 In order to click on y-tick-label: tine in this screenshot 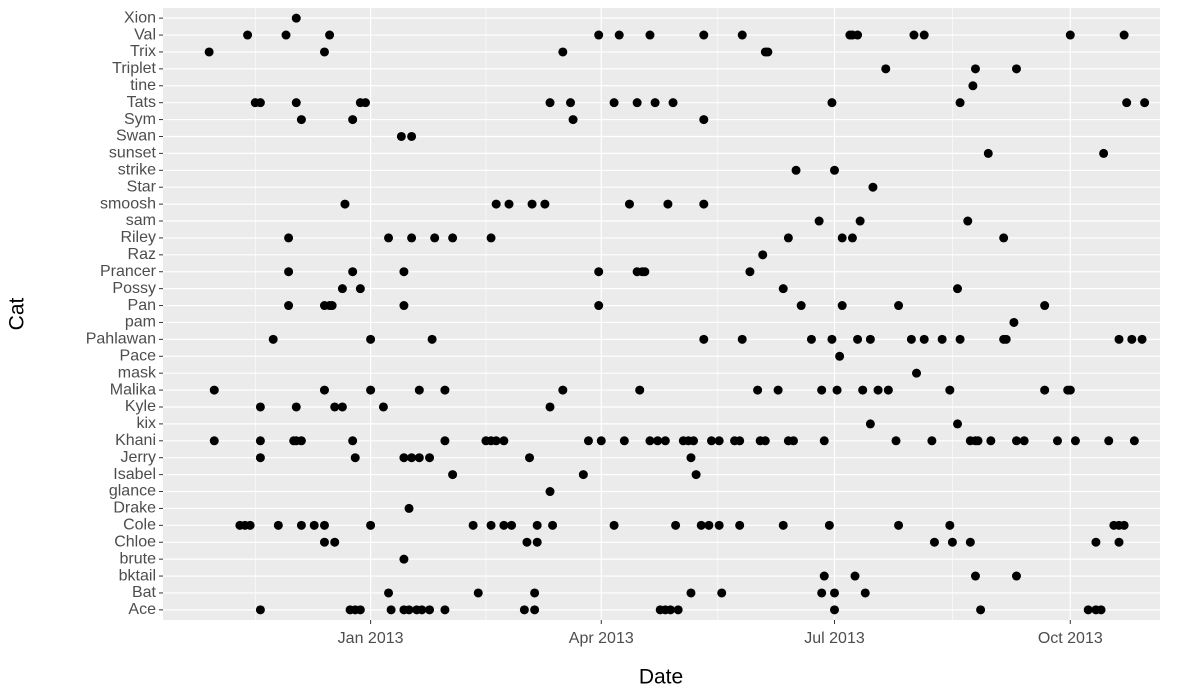, I will do `click(143, 85)`.